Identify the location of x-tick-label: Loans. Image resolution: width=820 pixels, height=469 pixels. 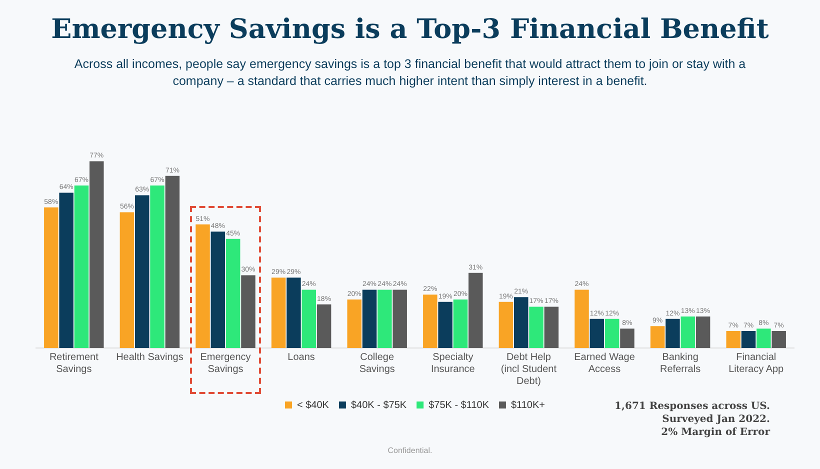
(301, 357).